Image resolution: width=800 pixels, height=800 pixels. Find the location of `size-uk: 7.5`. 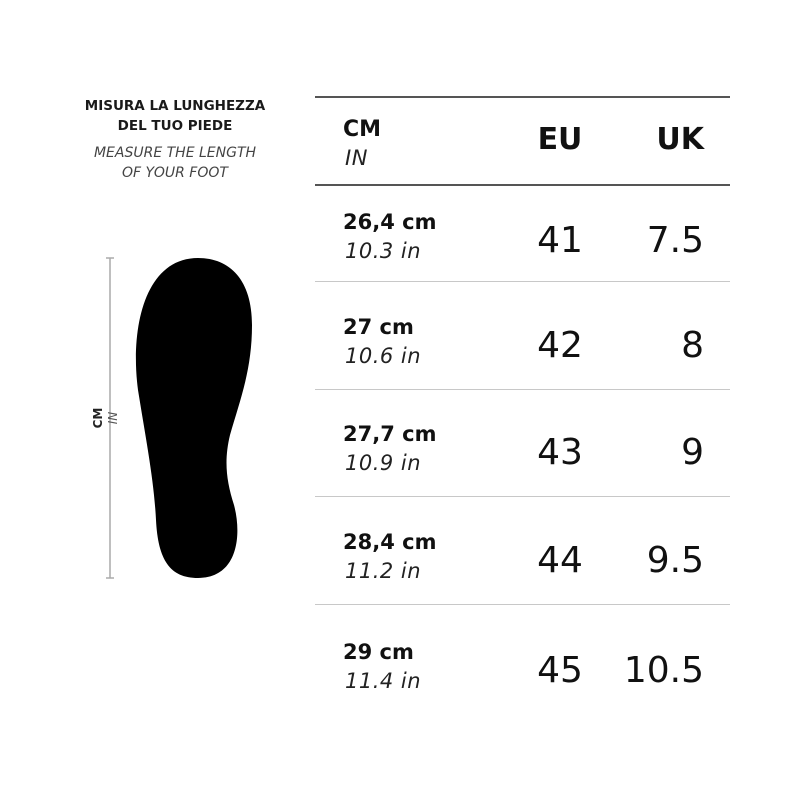

size-uk: 7.5 is located at coordinates (675, 240).